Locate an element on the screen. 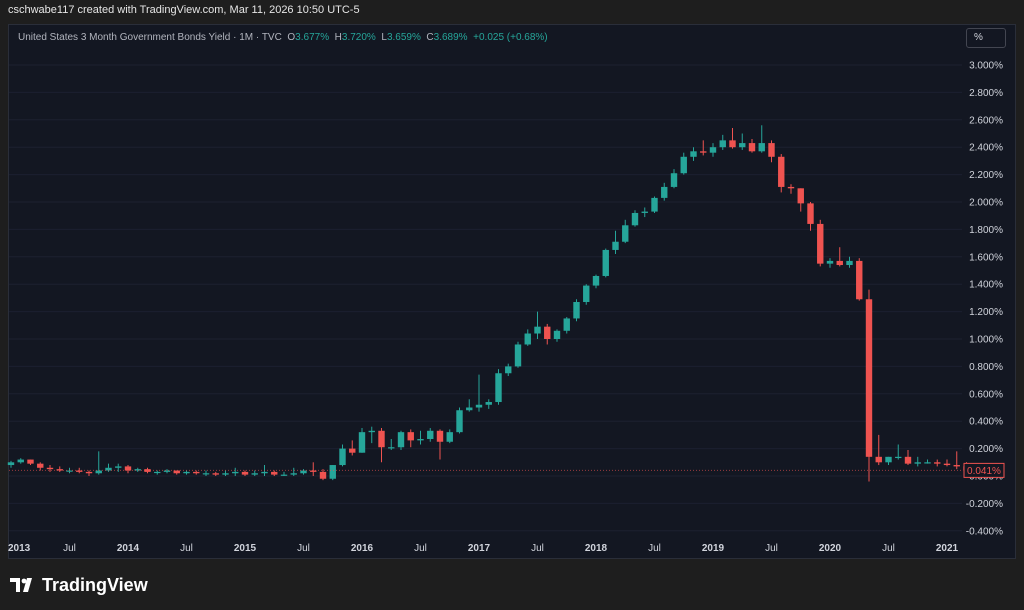 Image resolution: width=1024 pixels, height=610 pixels. high-label: H is located at coordinates (338, 37).